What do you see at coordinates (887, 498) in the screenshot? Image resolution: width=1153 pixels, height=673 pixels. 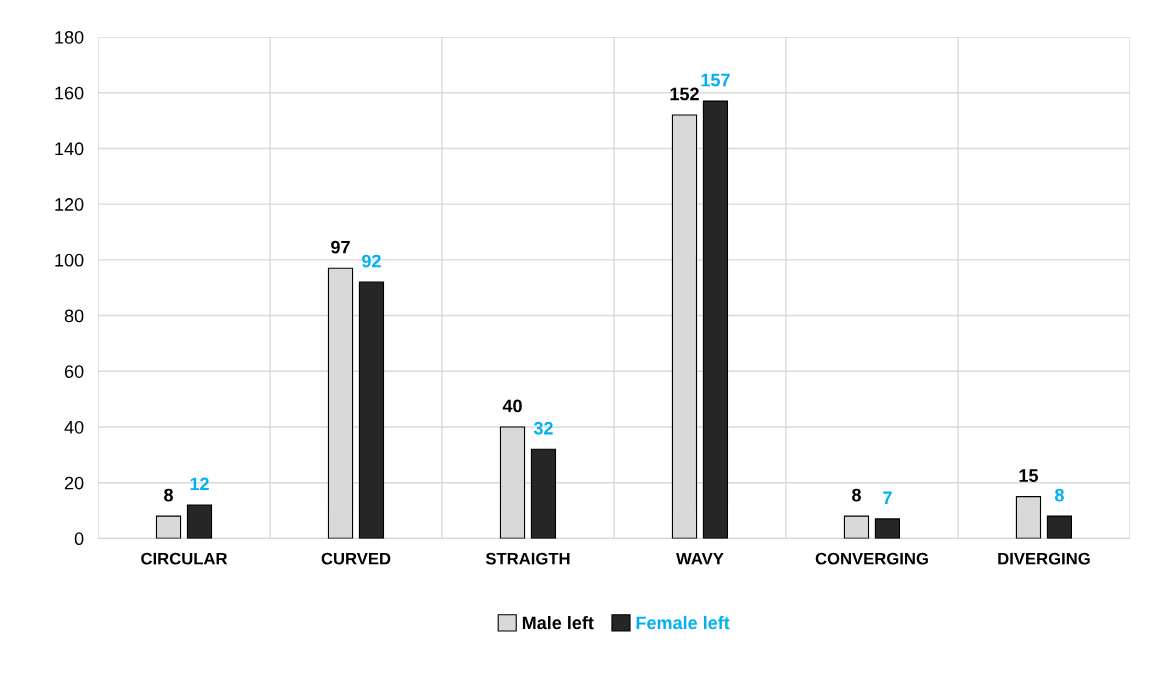 I see `data-label: 7` at bounding box center [887, 498].